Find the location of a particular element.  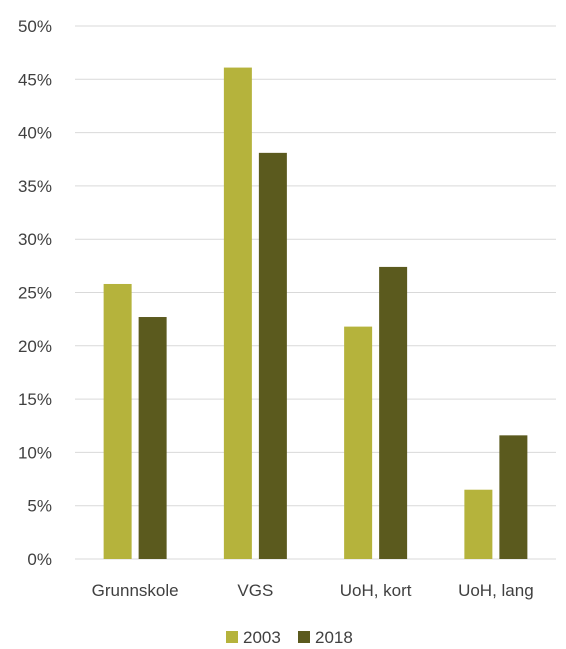

y-tick-label: 20% is located at coordinates (35, 346).